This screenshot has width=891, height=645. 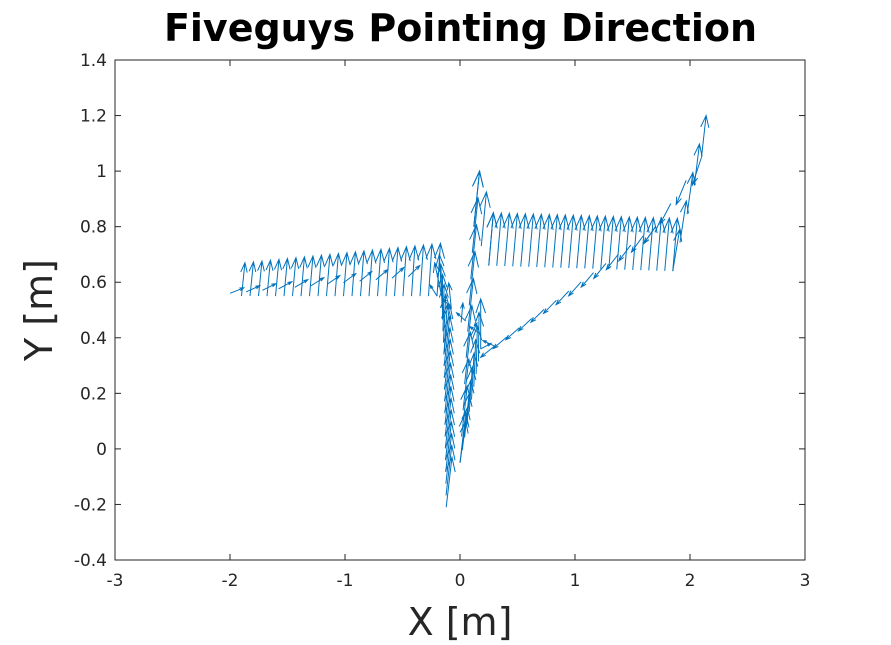 I want to click on y-tick-label: 1.4, so click(x=93, y=61).